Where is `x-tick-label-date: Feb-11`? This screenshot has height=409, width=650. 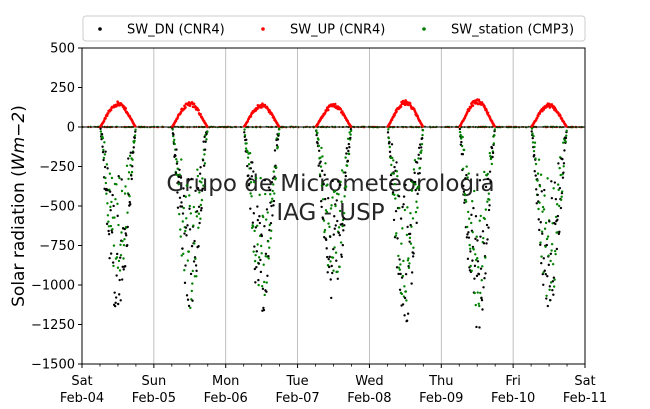 x-tick-label-date: Feb-11 is located at coordinates (585, 398).